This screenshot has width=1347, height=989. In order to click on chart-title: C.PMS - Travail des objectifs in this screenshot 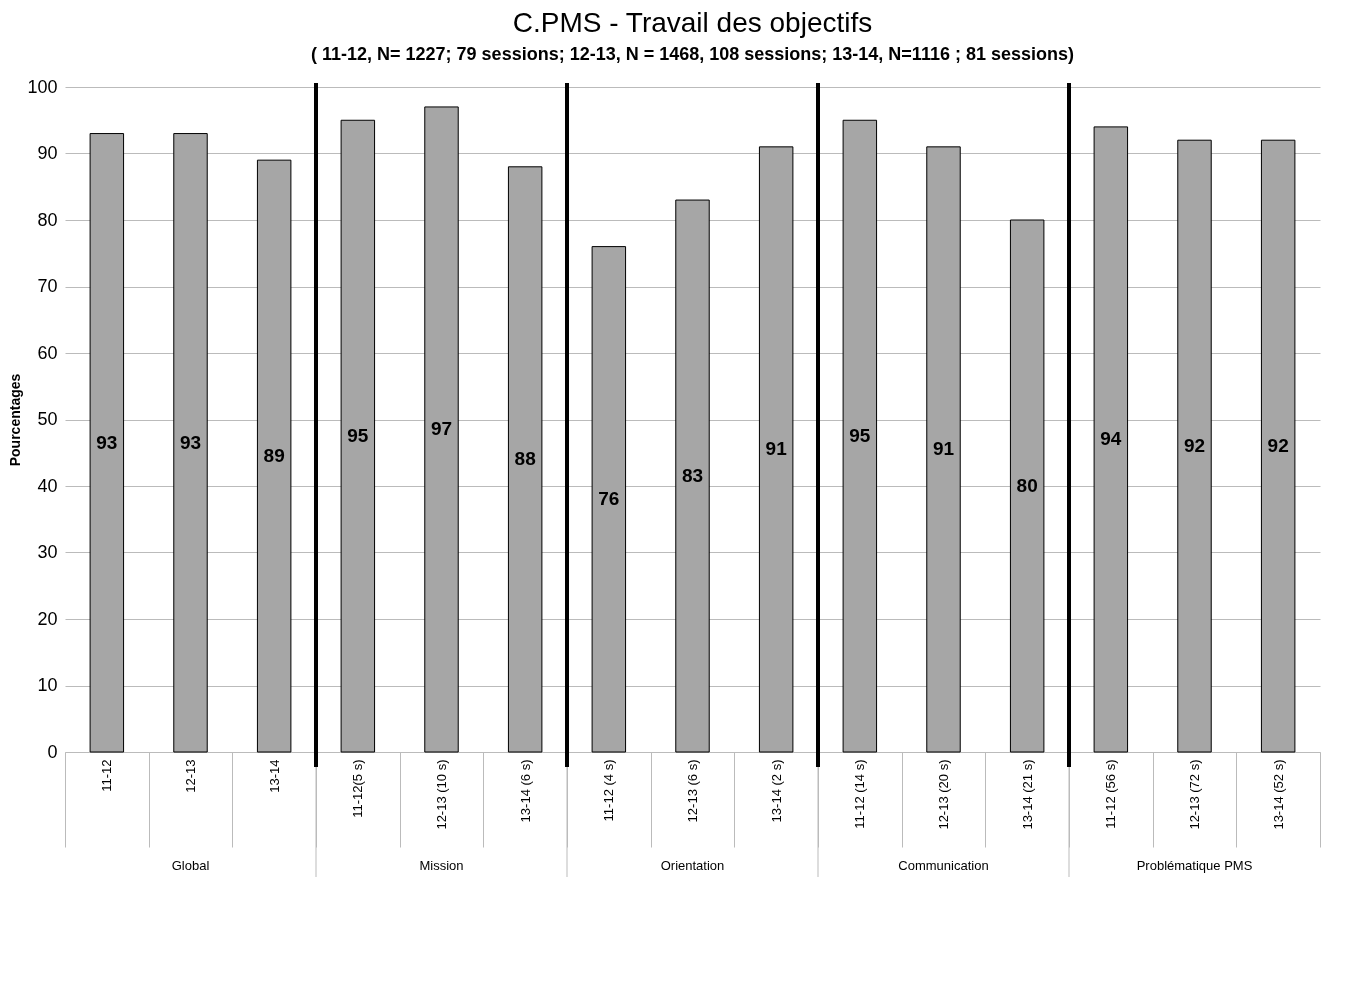, I will do `click(692, 22)`.